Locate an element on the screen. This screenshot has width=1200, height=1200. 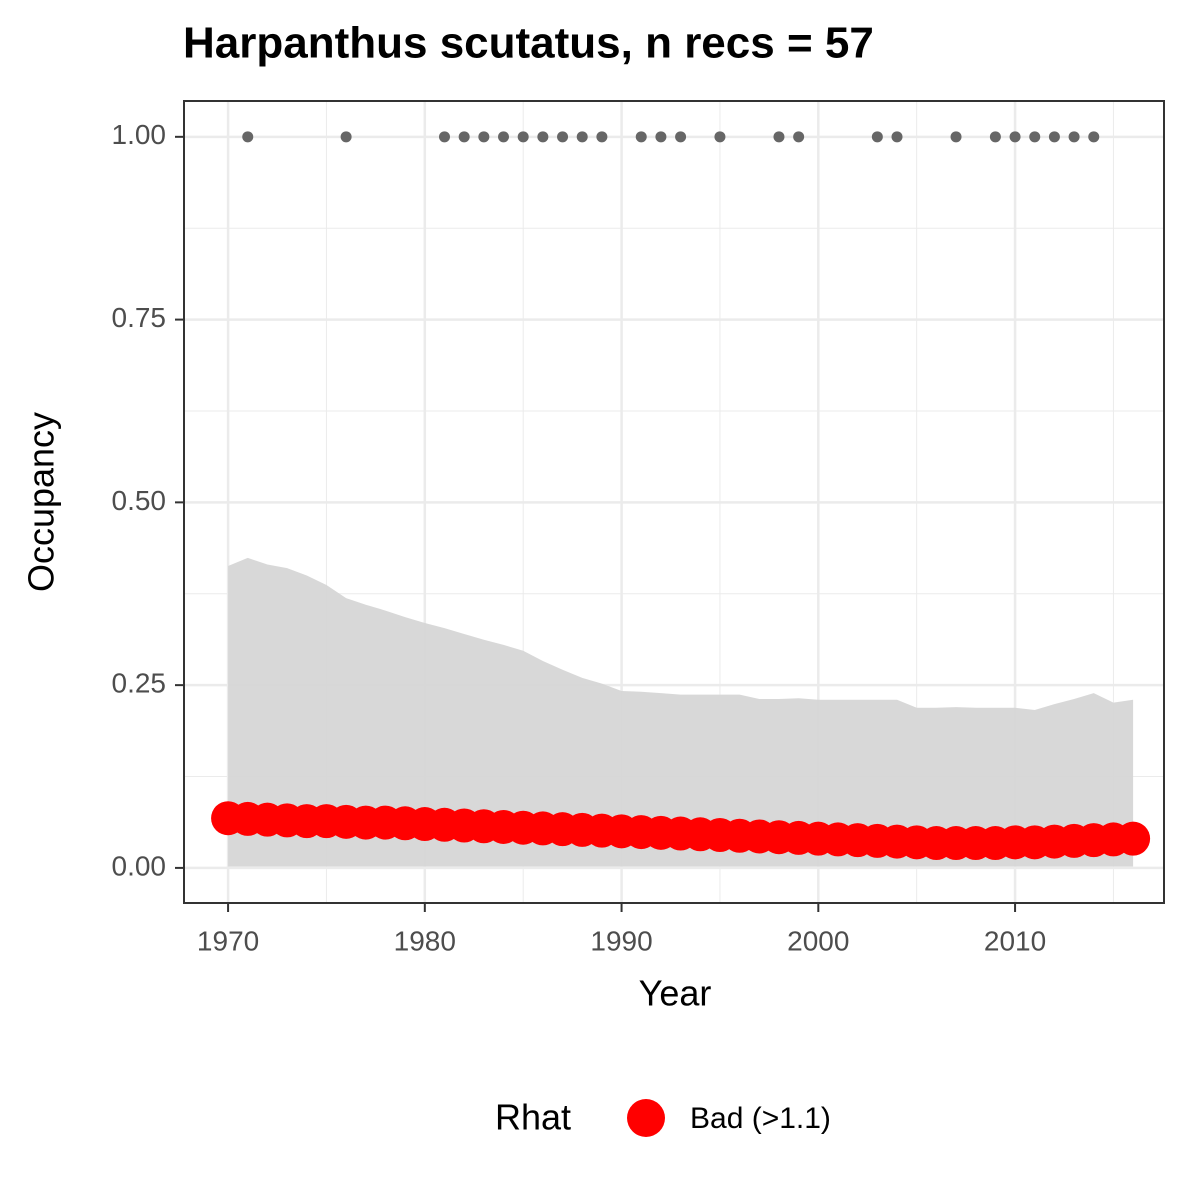
y-tick-label: 0.50 is located at coordinates (139, 500).